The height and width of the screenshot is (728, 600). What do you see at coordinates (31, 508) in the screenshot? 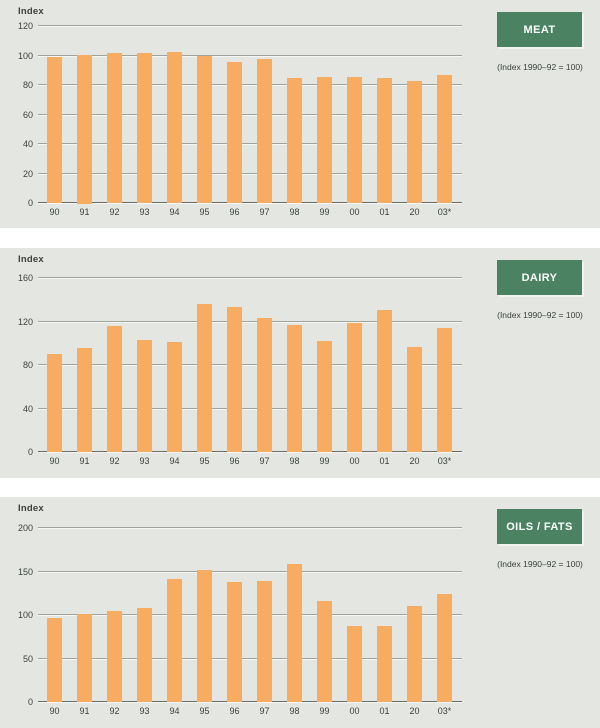
I see `y-axis-title: Index` at bounding box center [31, 508].